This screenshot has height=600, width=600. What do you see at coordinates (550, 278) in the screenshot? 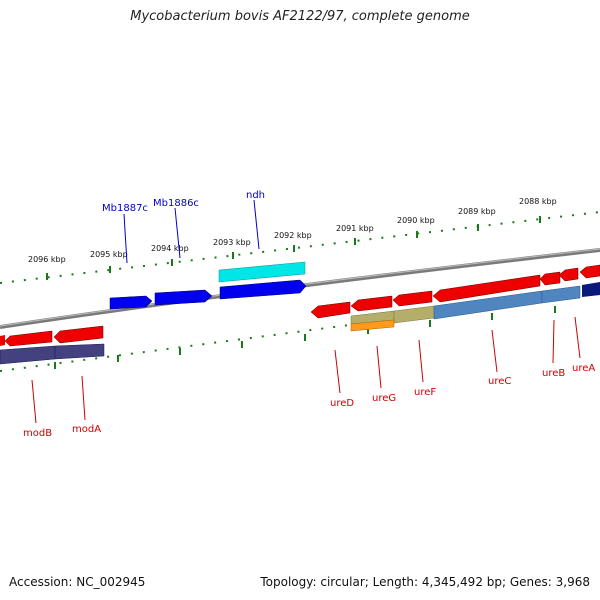
I see `gene-ureB` at bounding box center [550, 278].